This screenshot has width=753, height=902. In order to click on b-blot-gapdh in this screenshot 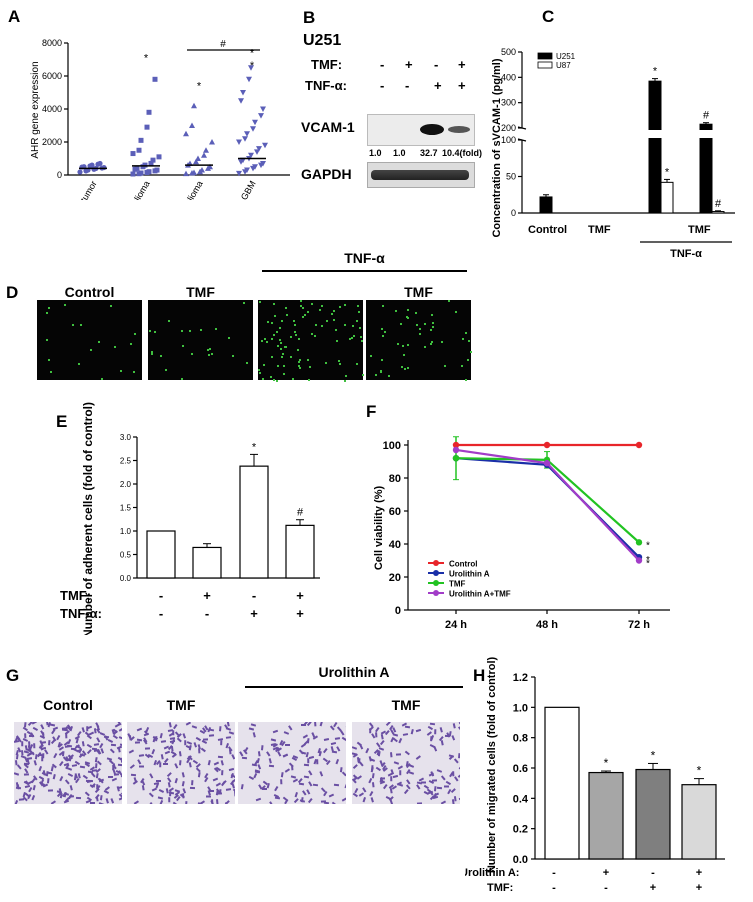, I will do `click(421, 175)`.